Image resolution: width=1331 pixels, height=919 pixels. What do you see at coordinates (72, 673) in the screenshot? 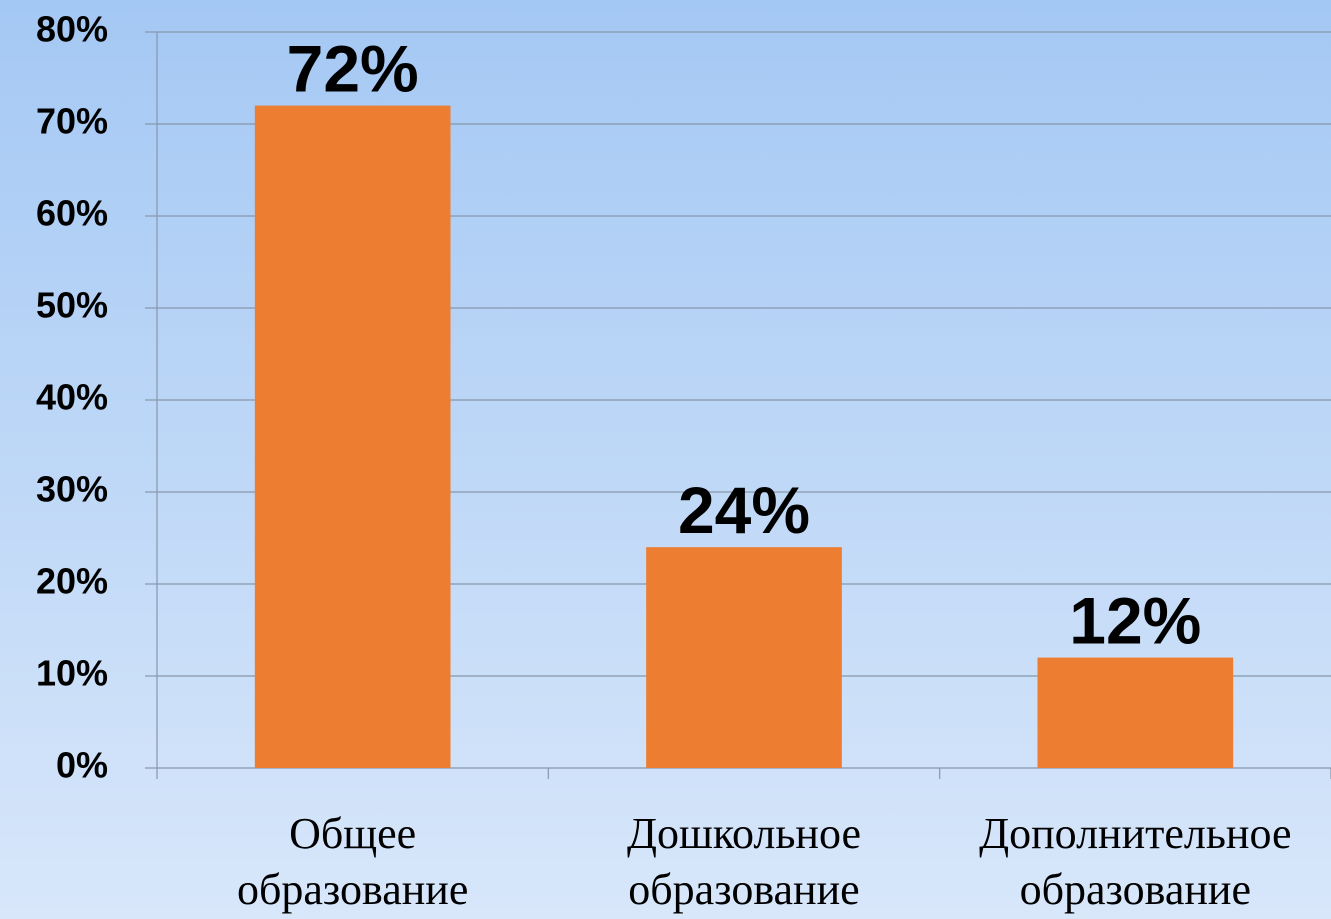
I see `y-tick-label: 10%` at bounding box center [72, 673].